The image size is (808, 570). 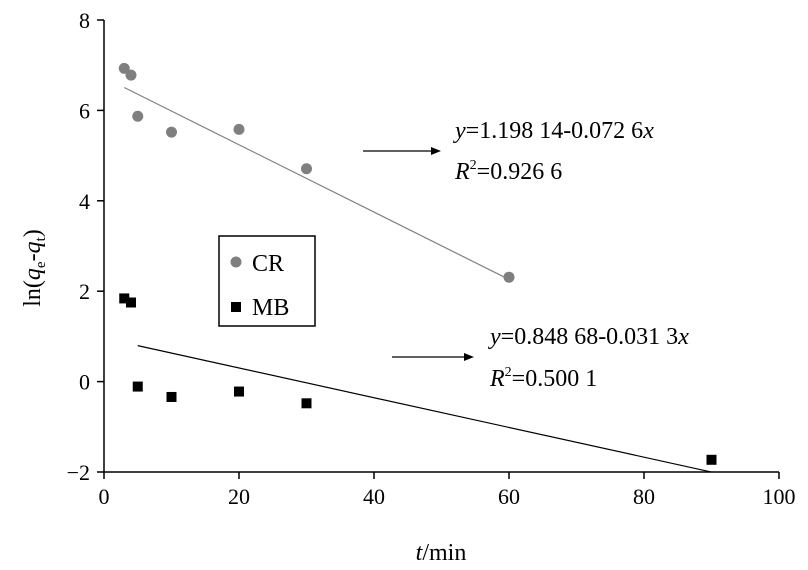 What do you see at coordinates (540, 358) in the screenshot?
I see `mb-annotation: y=0.848 68-0.031 3x R2=0.500 1` at bounding box center [540, 358].